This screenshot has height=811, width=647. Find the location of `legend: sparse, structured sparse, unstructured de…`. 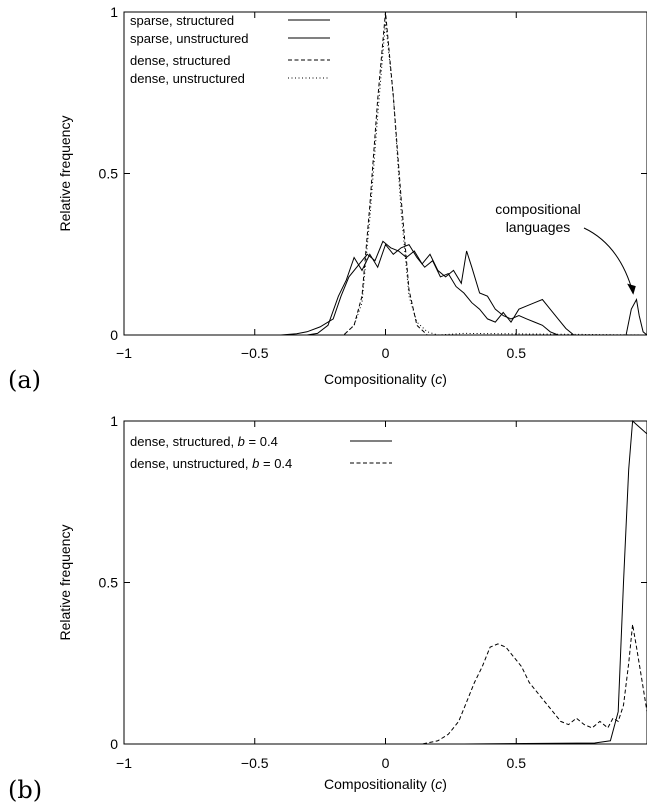

legend: sparse, structured sparse, unstructured de… is located at coordinates (230, 49).